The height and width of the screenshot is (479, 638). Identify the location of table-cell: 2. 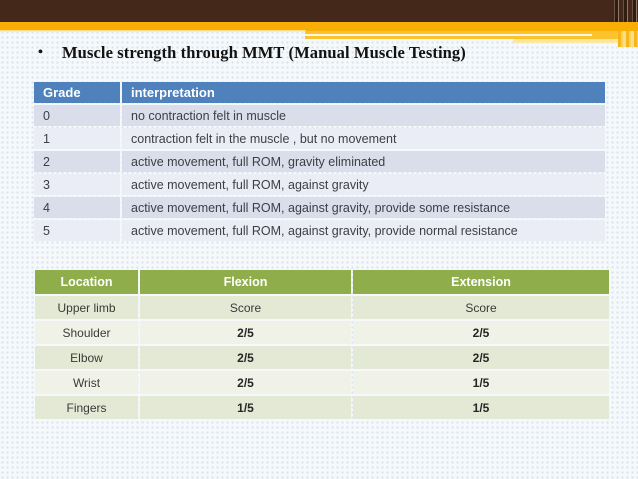
(77, 161).